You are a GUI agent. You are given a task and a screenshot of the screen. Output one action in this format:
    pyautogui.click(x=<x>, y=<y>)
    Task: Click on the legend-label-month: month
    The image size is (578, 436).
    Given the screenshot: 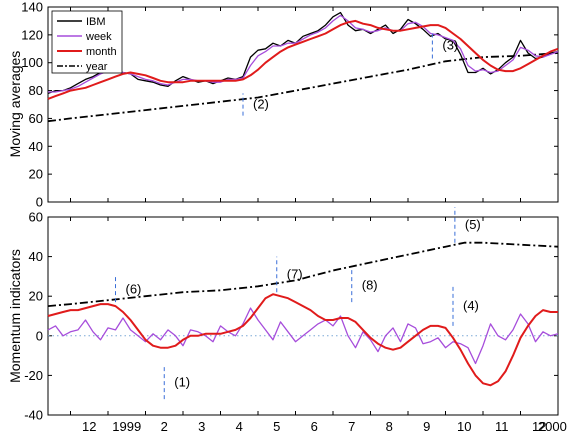 What is the action you would take?
    pyautogui.click(x=101, y=52)
    